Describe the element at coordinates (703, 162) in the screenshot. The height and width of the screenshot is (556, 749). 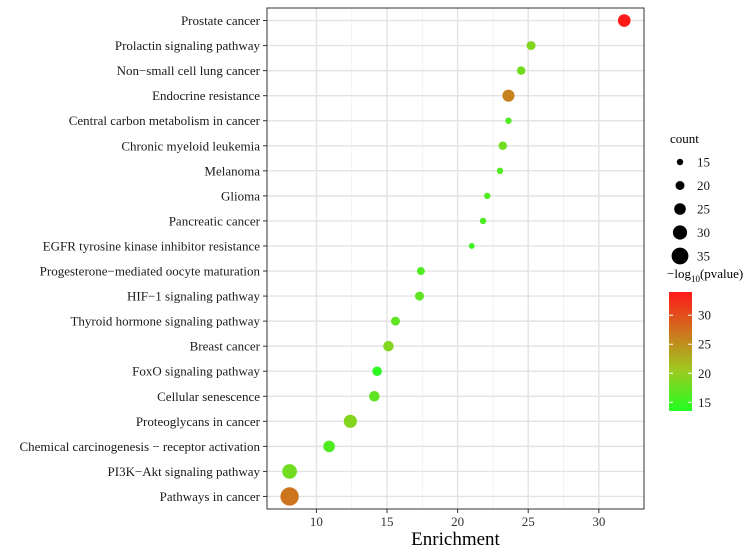
I see `size-legend-label: 15` at that location.